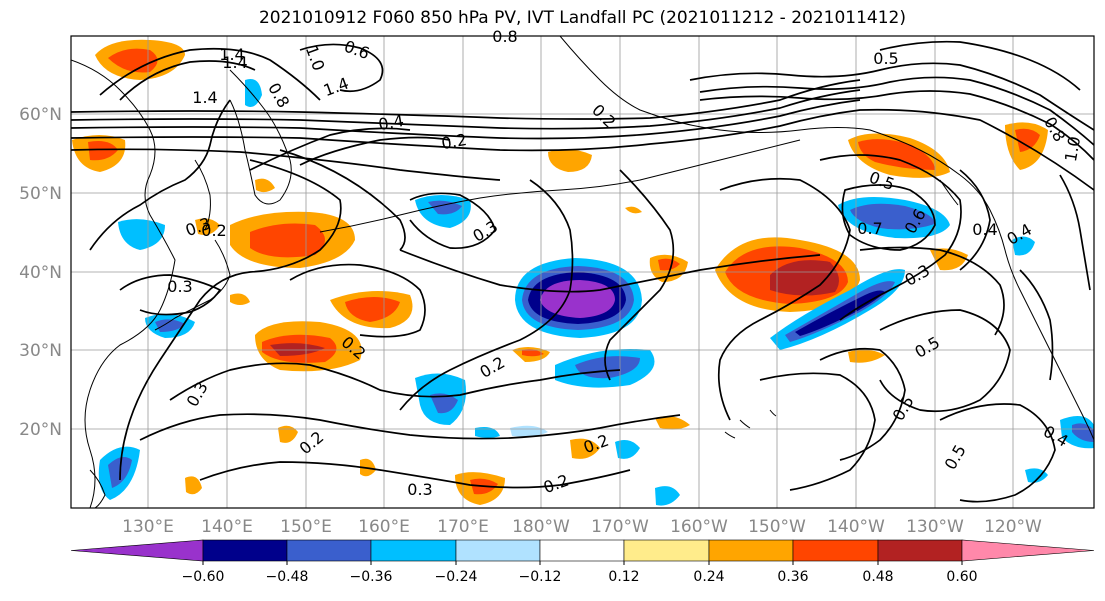  Describe the element at coordinates (792, 577) in the screenshot. I see `colorbar-tick-label: 0.36` at that location.